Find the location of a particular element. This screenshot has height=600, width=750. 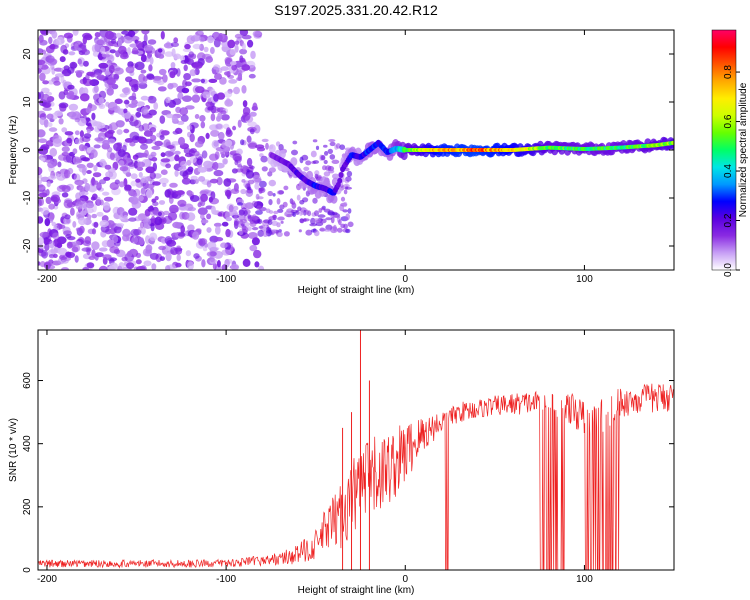

x-tick-label: -200 is located at coordinates (47, 579).